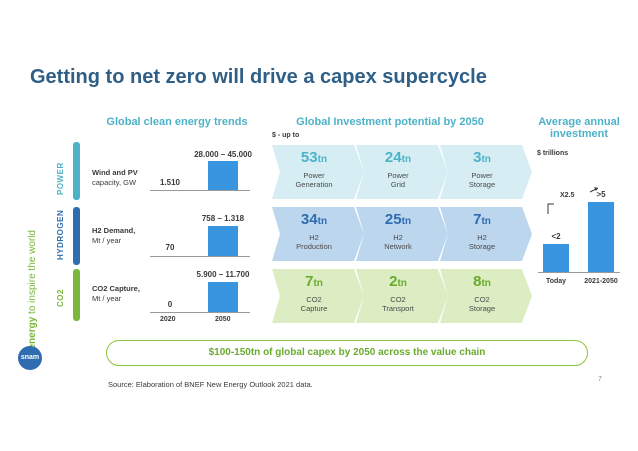 This screenshot has width=638, height=451. I want to click on tile-caption: CO2 Transport, so click(398, 304).